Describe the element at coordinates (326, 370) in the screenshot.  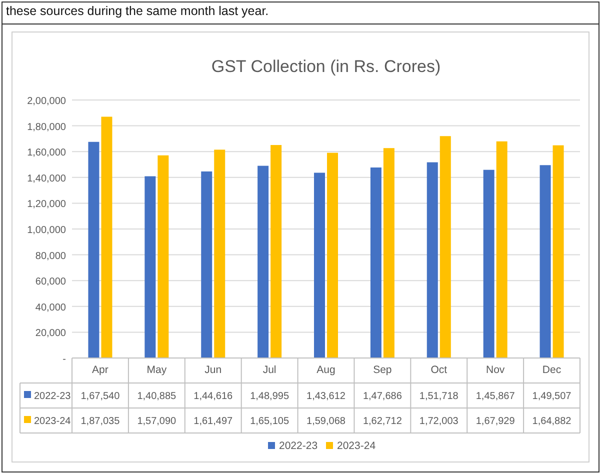
I see `x-tick-label: Aug` at that location.